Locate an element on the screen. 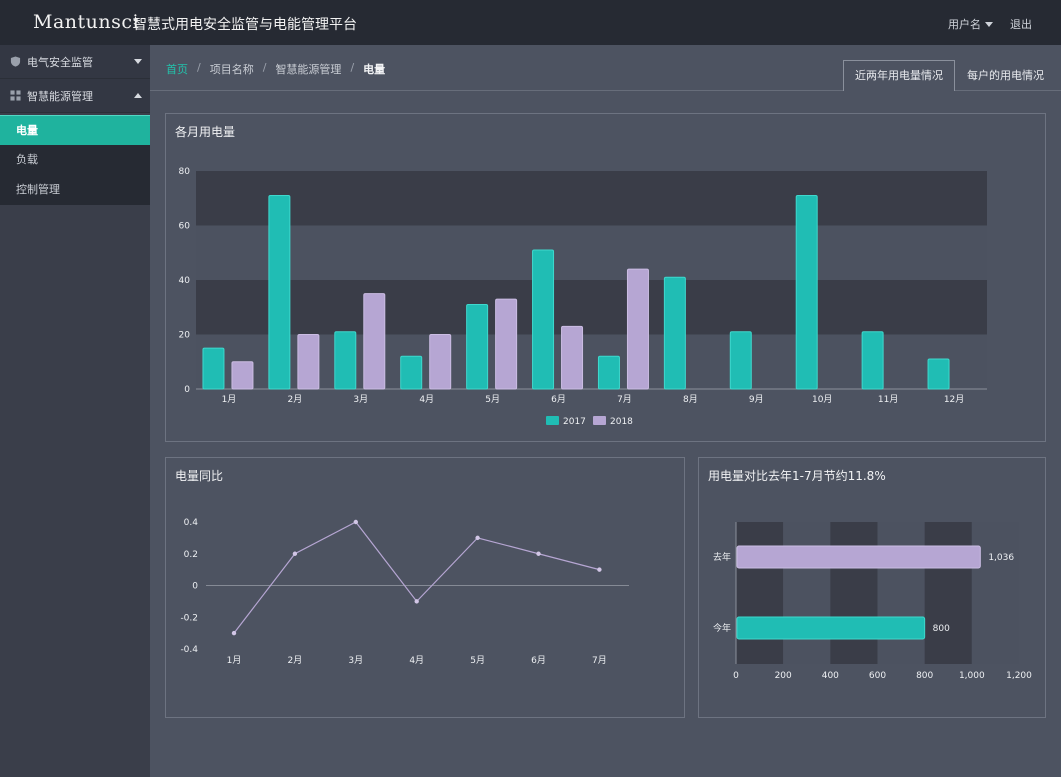 This screenshot has height=777, width=1061. y-tick-label: 80 is located at coordinates (185, 172).